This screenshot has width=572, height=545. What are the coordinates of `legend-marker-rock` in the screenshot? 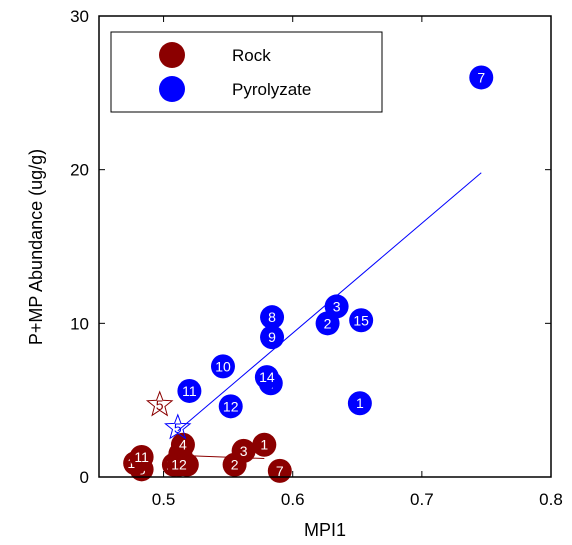 It's located at (172, 55).